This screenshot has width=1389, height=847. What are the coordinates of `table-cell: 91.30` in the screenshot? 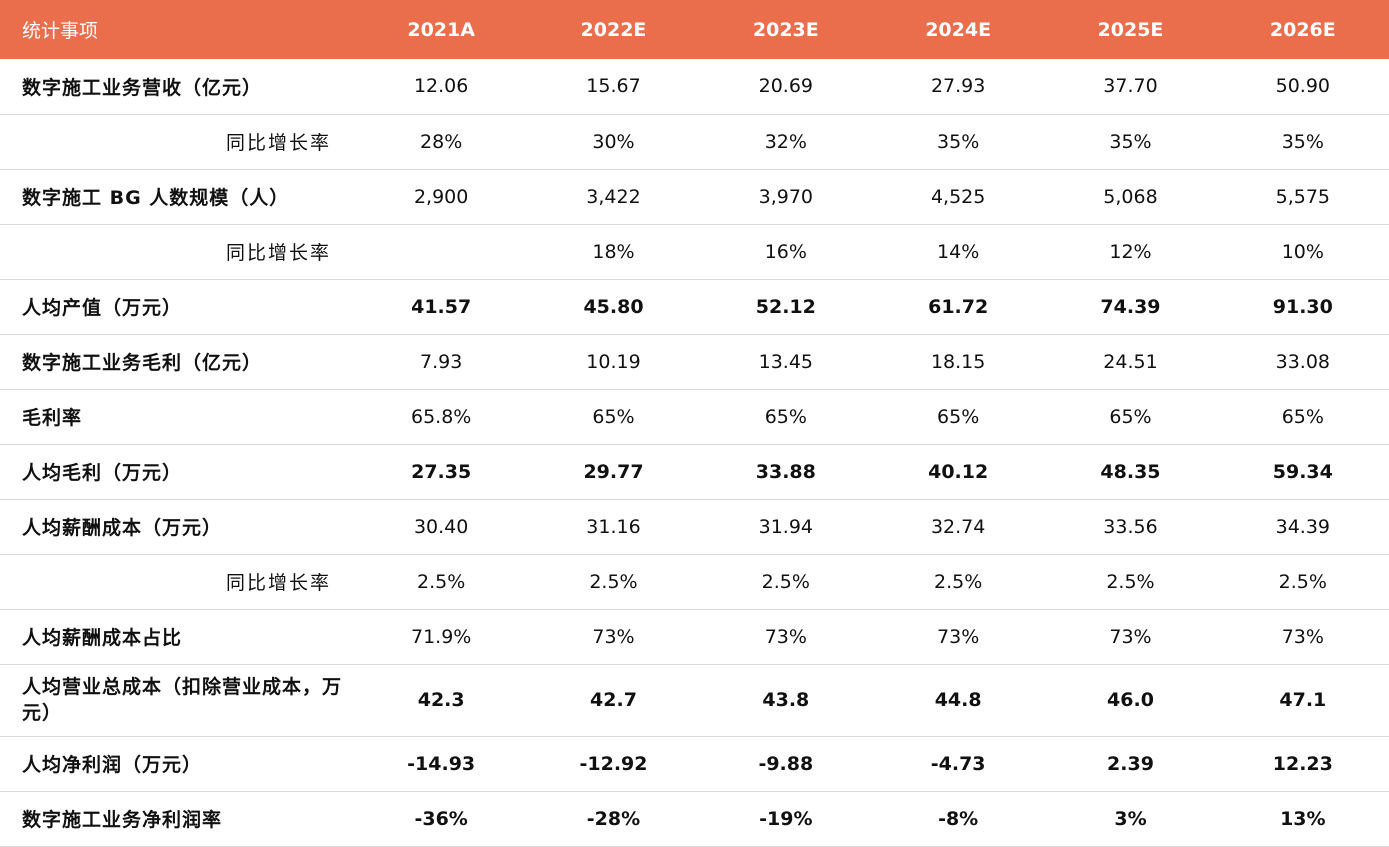 It's located at (1302, 307).